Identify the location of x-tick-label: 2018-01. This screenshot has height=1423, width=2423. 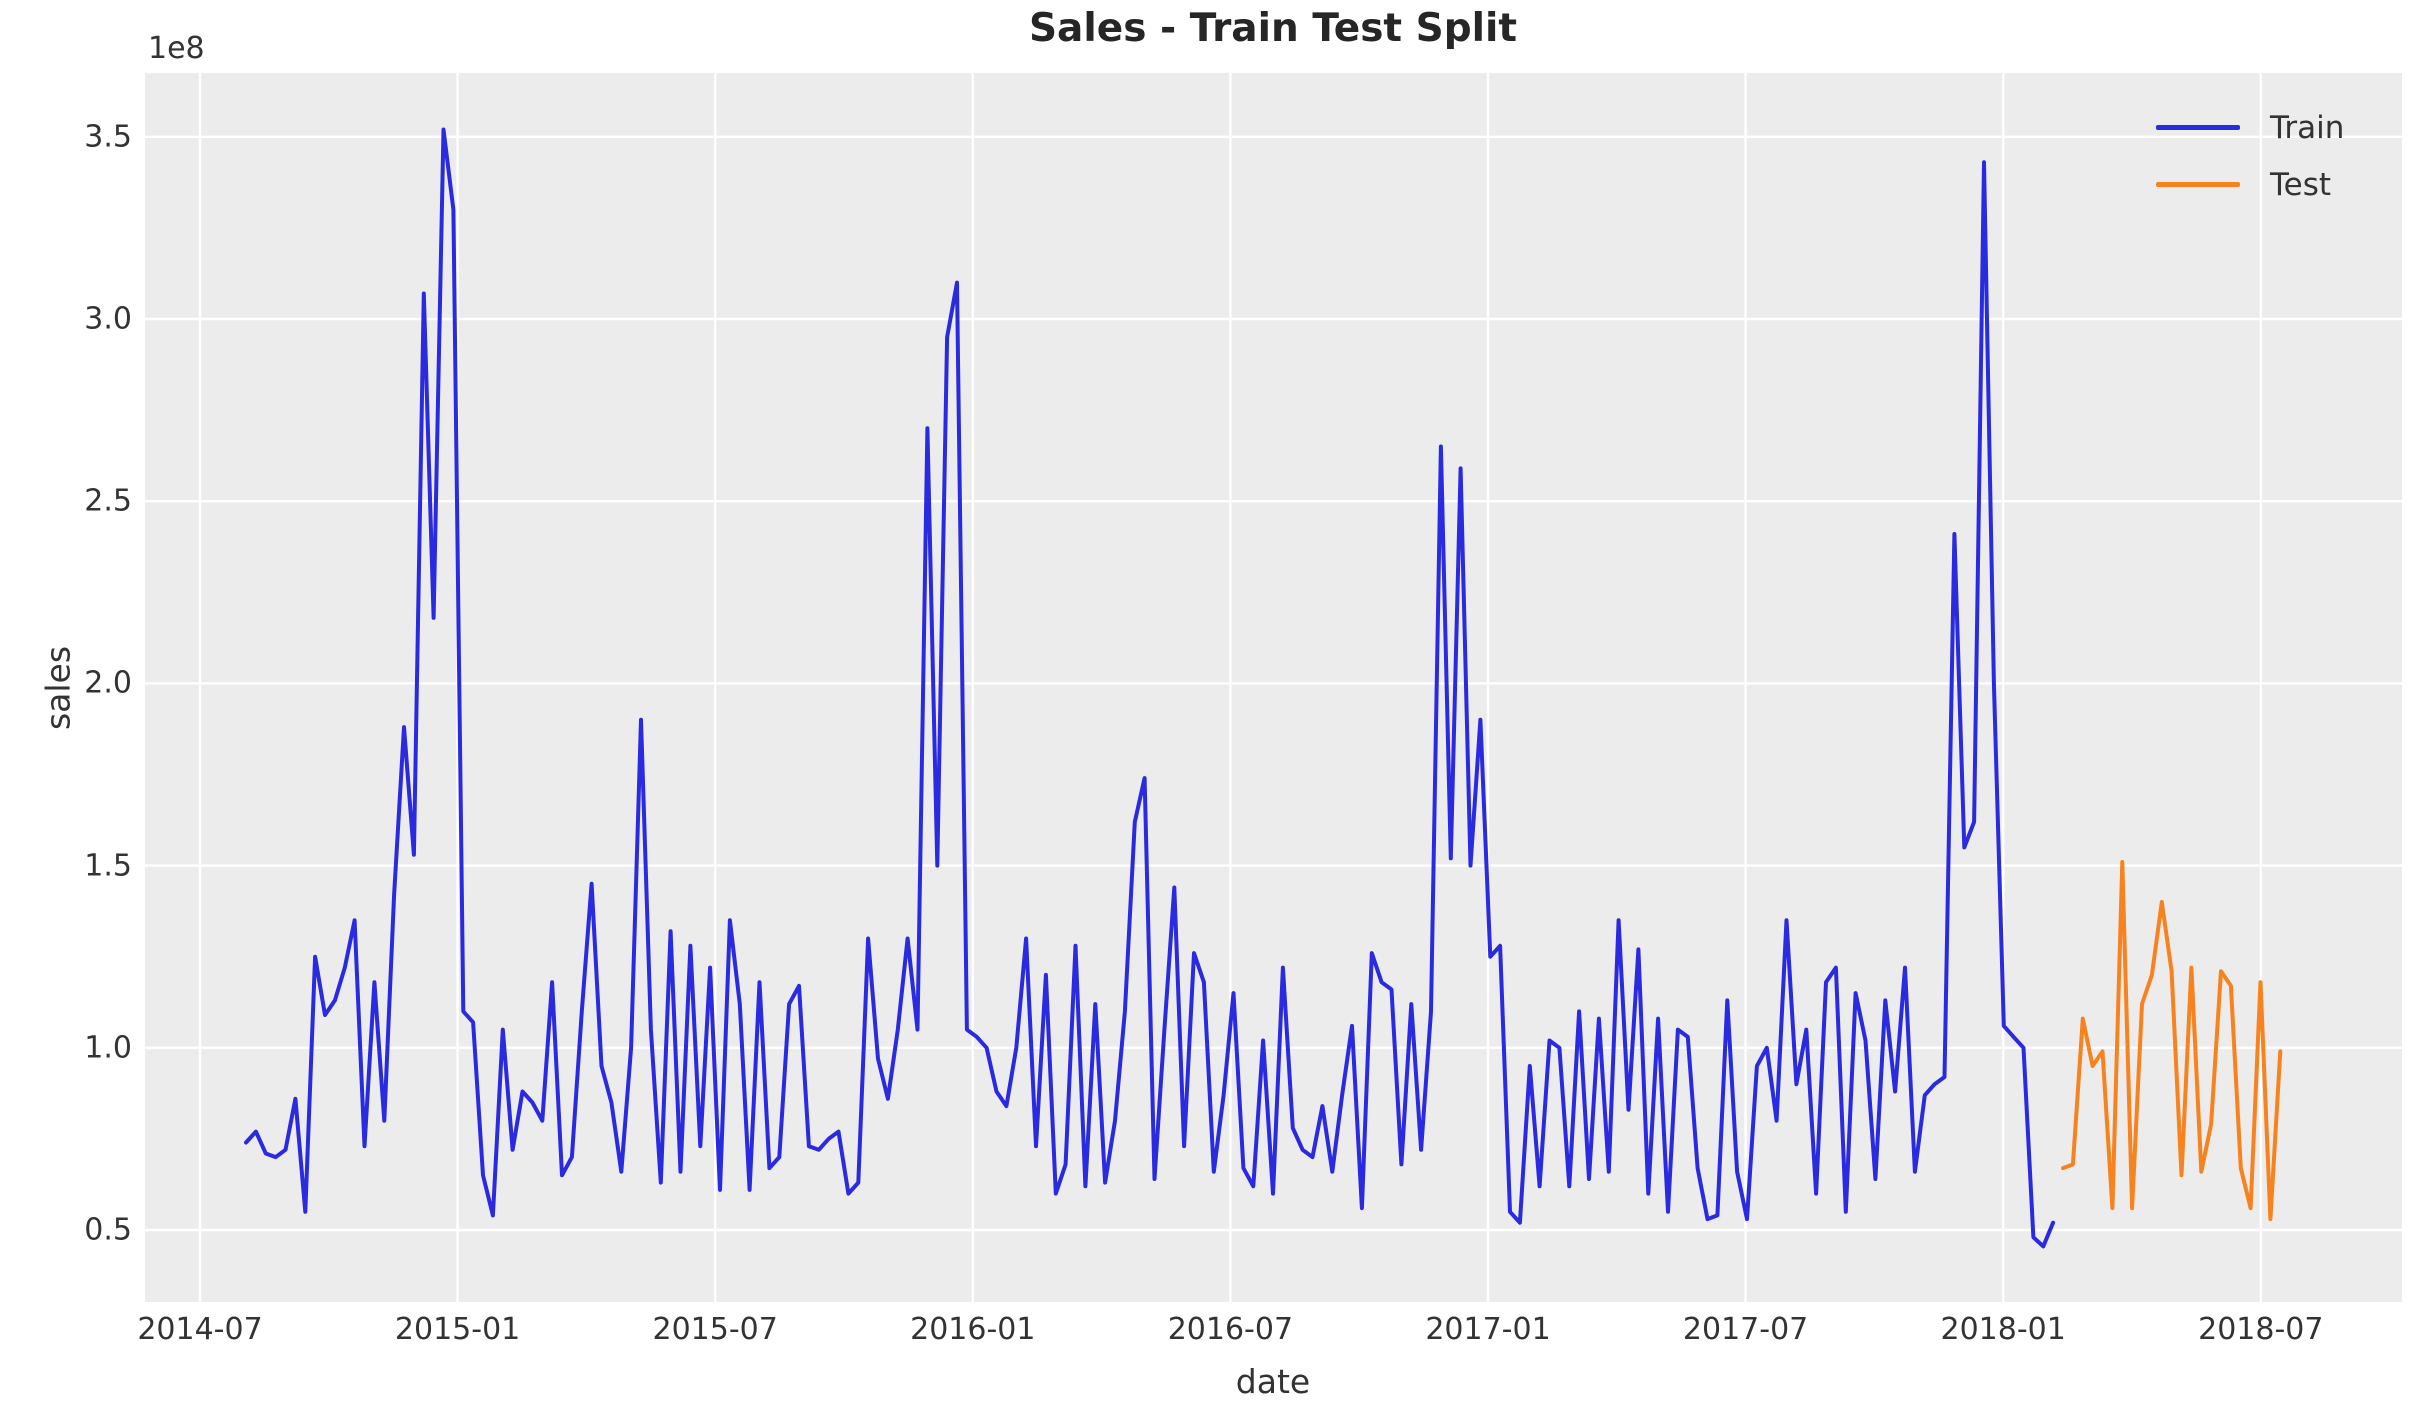
(2003, 1329).